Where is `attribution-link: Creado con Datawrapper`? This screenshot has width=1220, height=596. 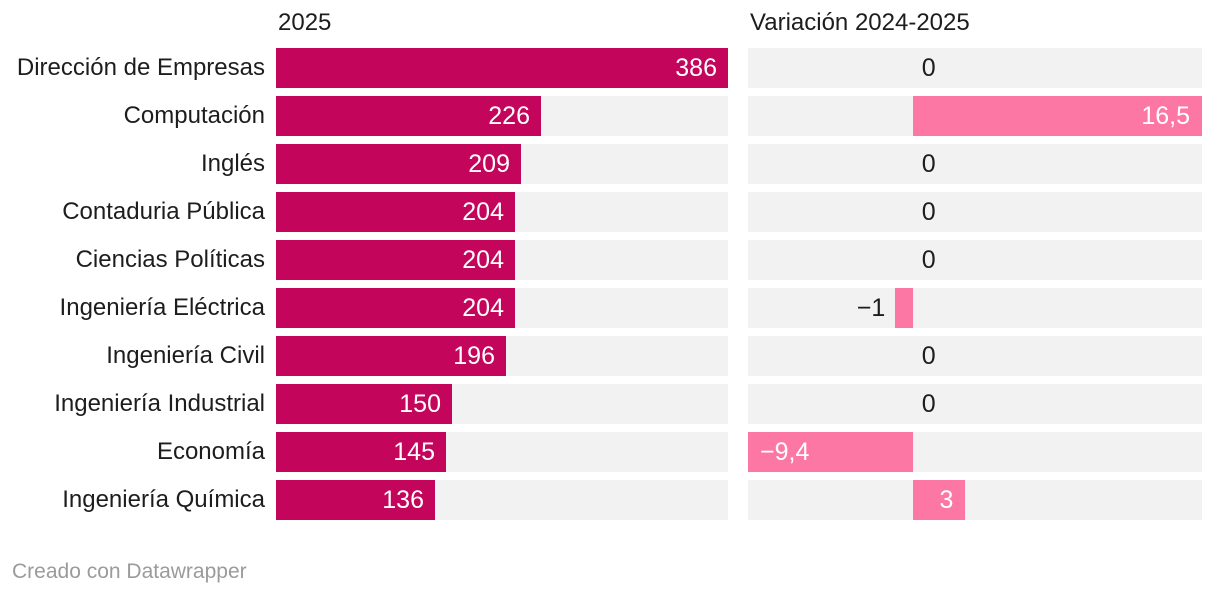 attribution-link: Creado con Datawrapper is located at coordinates (129, 571).